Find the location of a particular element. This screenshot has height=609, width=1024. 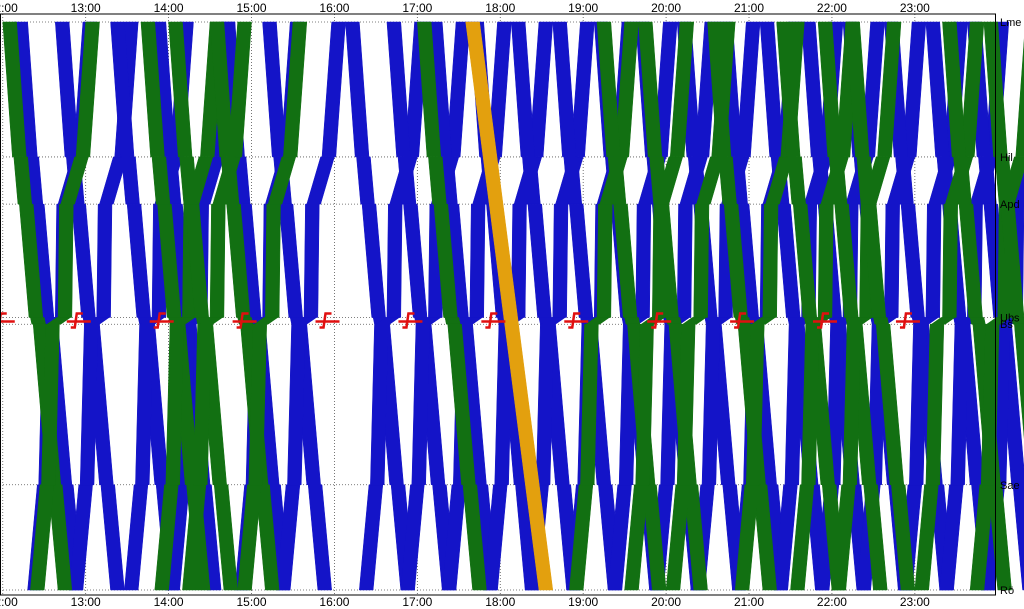

station-label: Ubs is located at coordinates (1010, 318).